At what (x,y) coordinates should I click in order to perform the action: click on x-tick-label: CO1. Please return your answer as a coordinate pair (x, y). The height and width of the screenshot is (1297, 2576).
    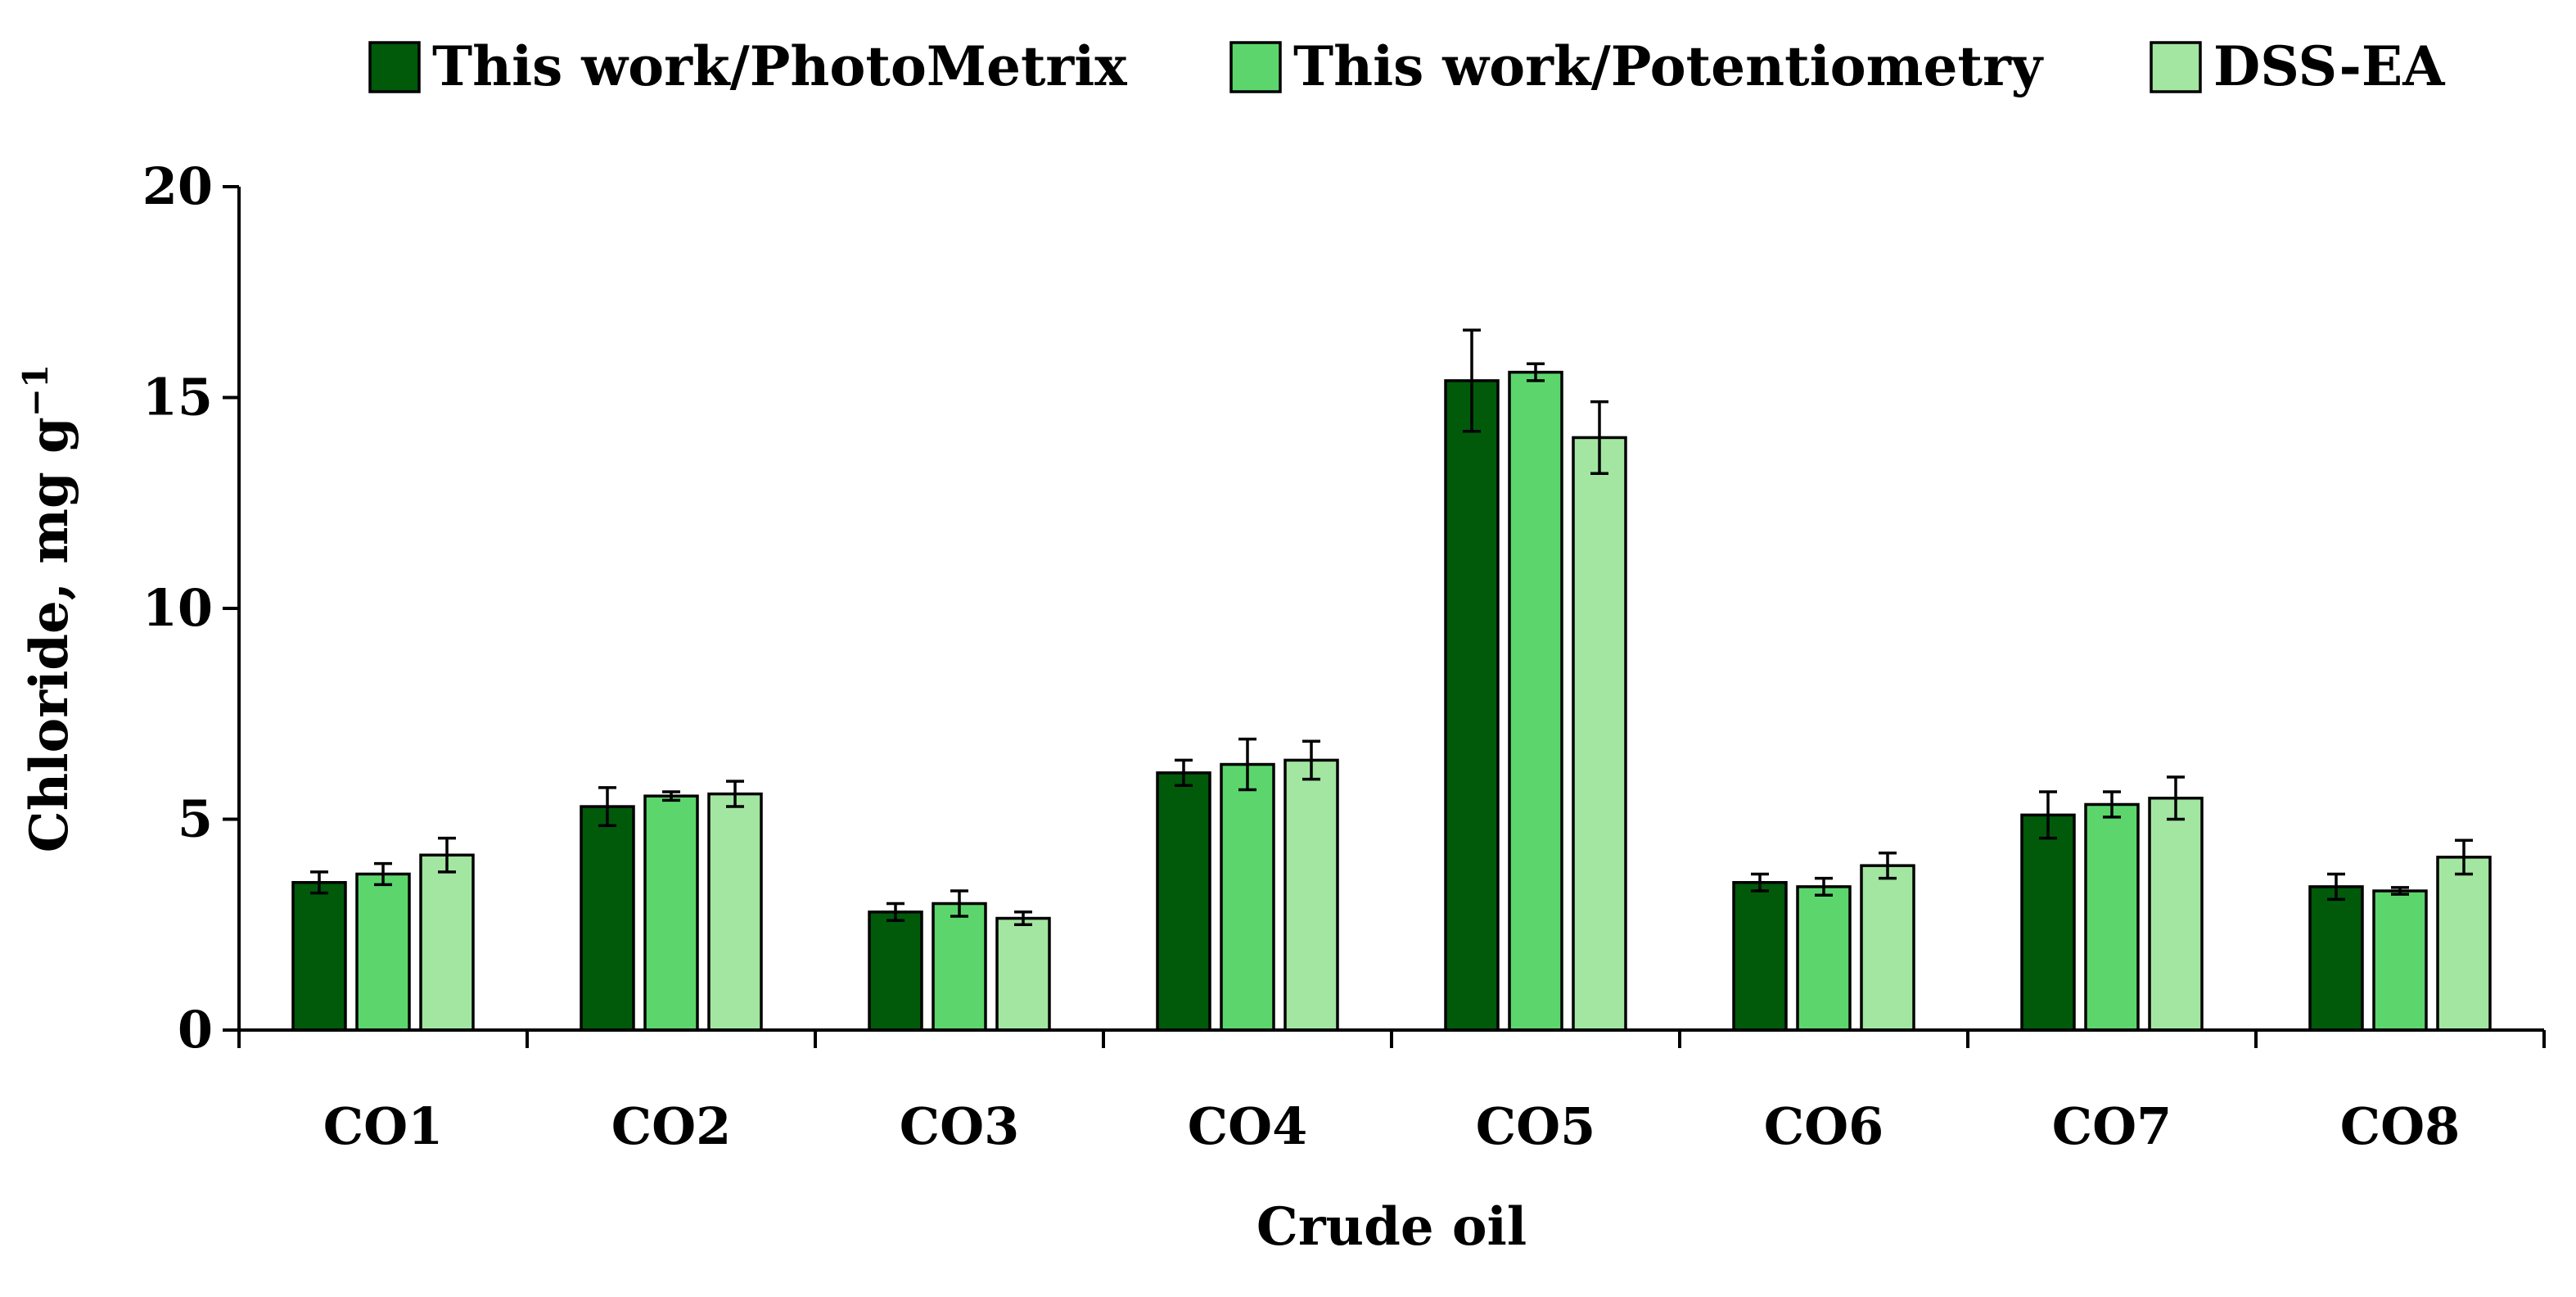
    Looking at the image, I should click on (383, 1126).